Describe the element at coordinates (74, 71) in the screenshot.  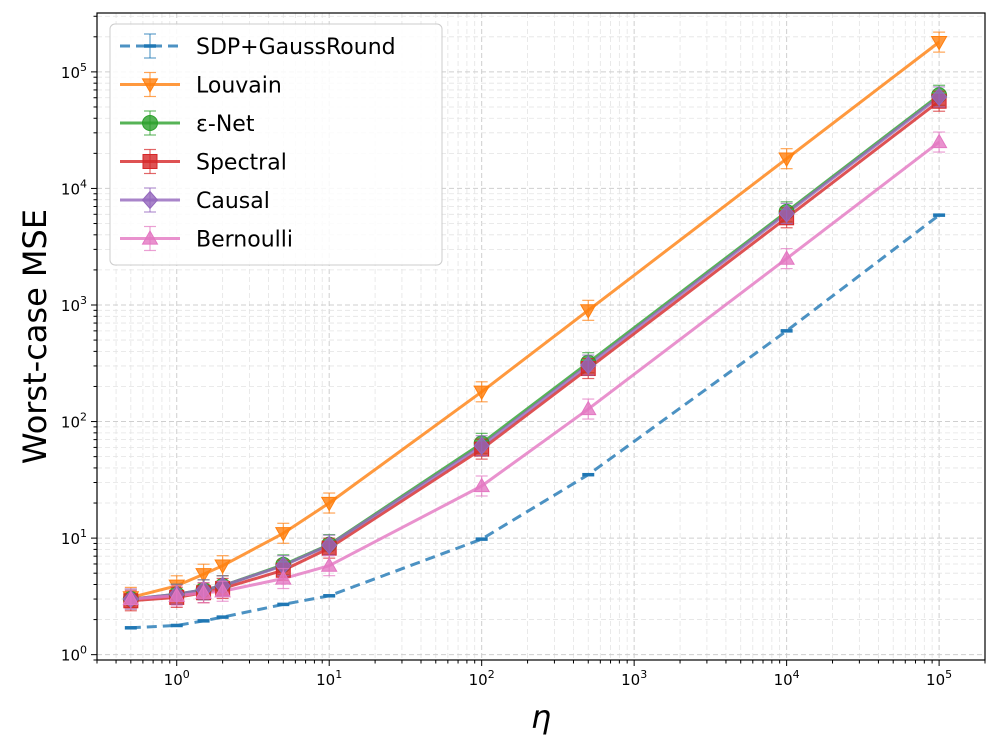
I see `y-tick-label: 10⁵` at that location.